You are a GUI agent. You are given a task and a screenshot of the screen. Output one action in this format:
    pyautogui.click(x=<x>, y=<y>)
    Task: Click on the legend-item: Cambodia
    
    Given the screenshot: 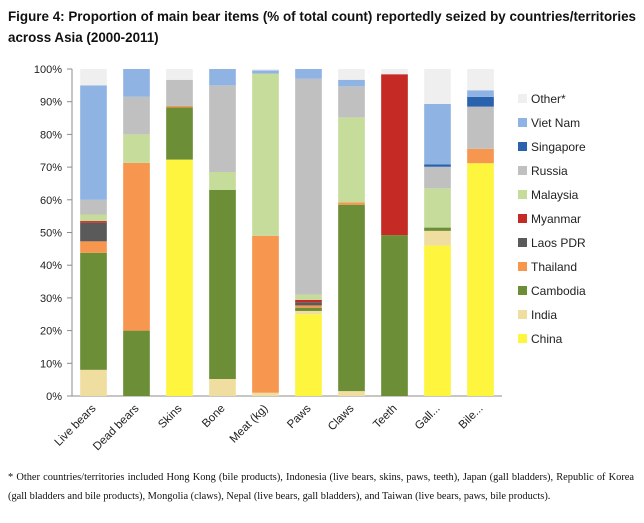 What is the action you would take?
    pyautogui.click(x=552, y=291)
    